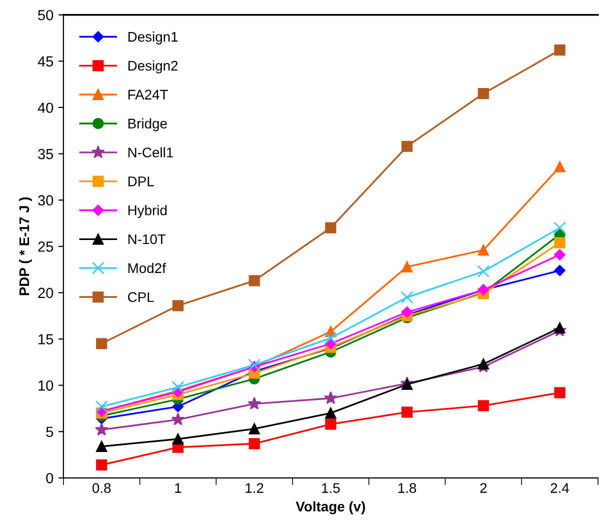 This screenshot has width=604, height=531. I want to click on y-tick-label: 5, so click(50, 432).